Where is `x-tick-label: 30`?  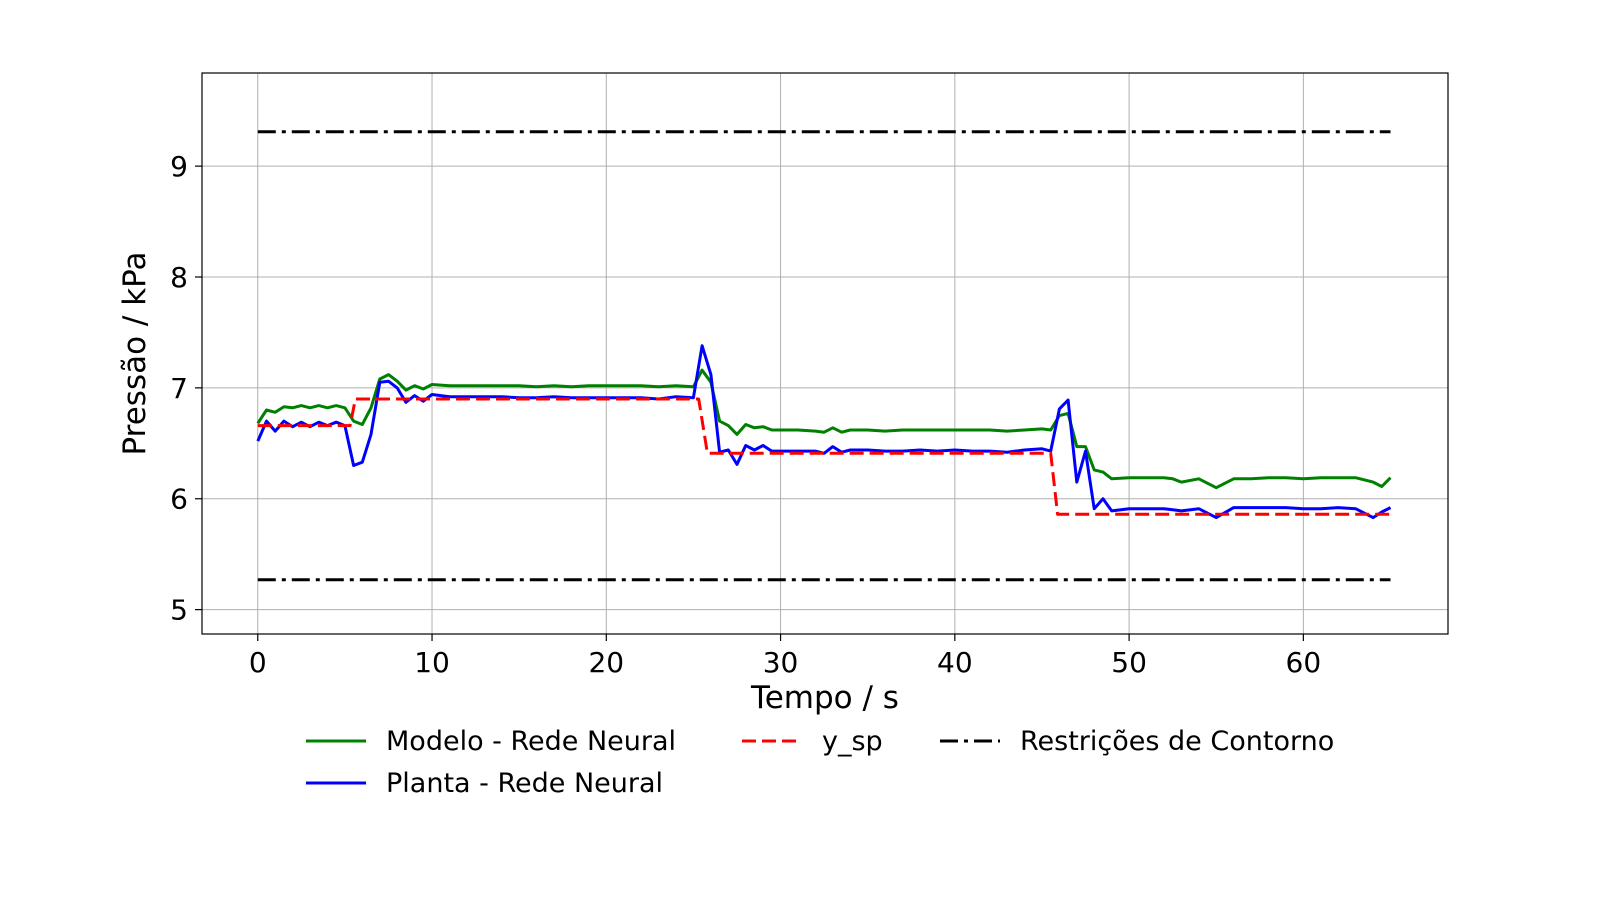
x-tick-label: 30 is located at coordinates (781, 662).